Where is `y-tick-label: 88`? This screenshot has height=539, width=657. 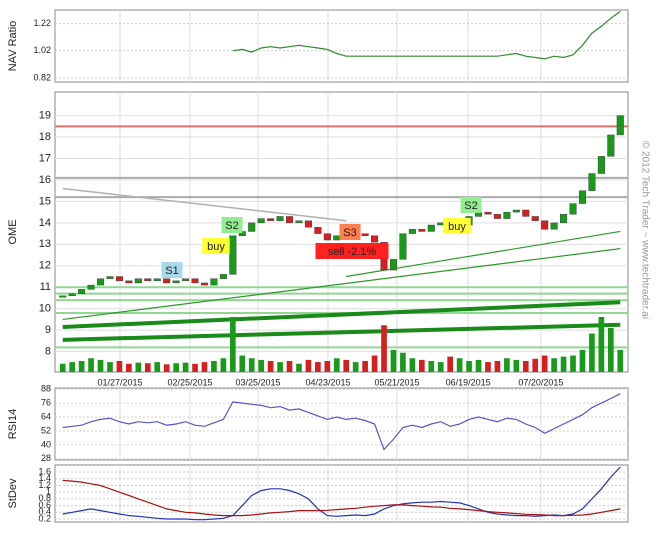 y-tick-label: 88 is located at coordinates (46, 389).